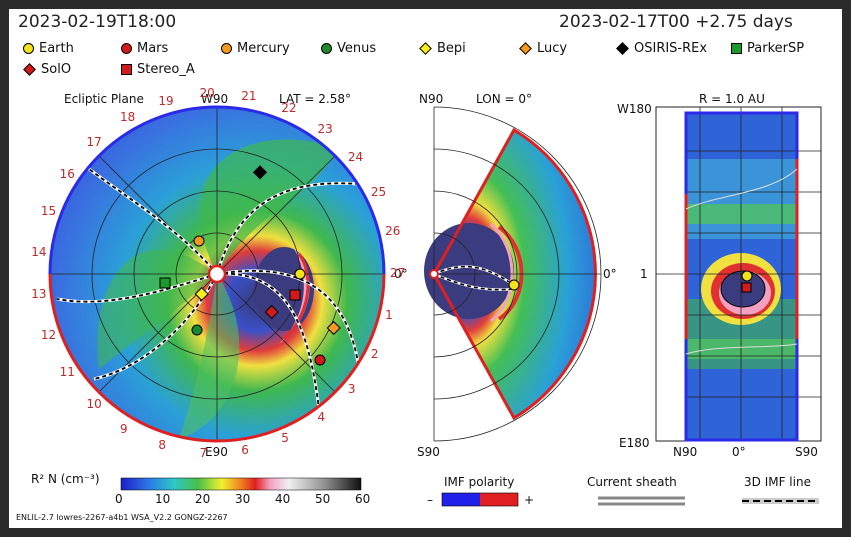 The height and width of the screenshot is (537, 851). What do you see at coordinates (128, 117) in the screenshot?
I see `clock-label: 18` at bounding box center [128, 117].